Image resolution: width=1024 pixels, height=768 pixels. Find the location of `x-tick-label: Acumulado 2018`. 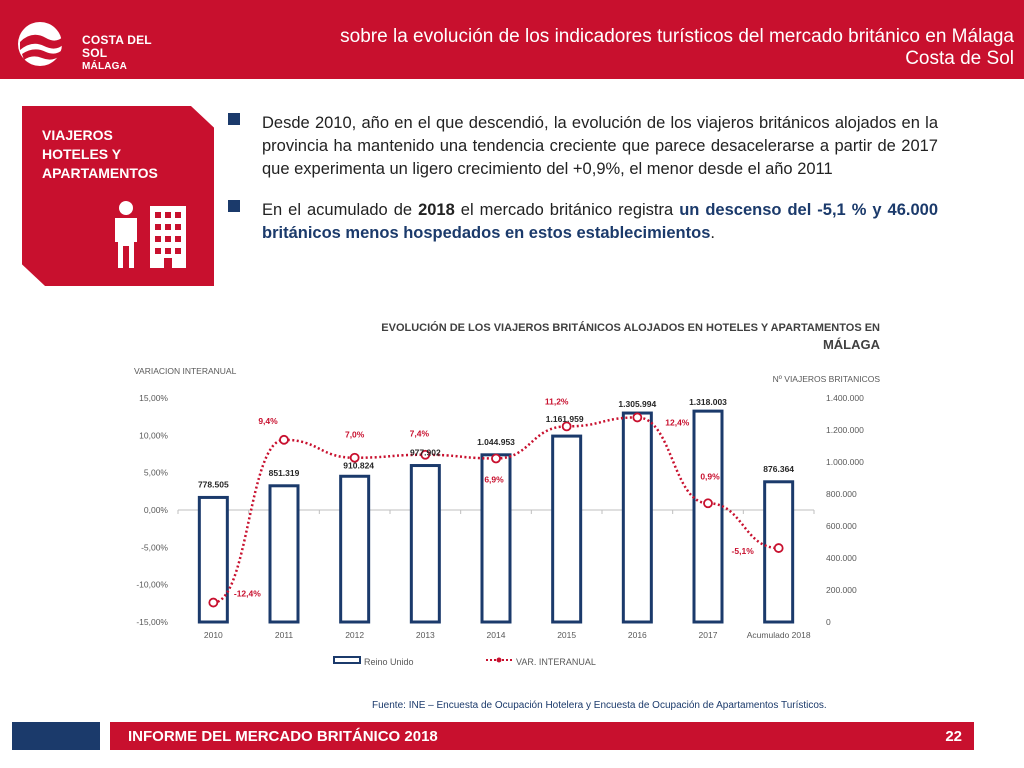

x-tick-label: Acumulado 2018 is located at coordinates (779, 635).